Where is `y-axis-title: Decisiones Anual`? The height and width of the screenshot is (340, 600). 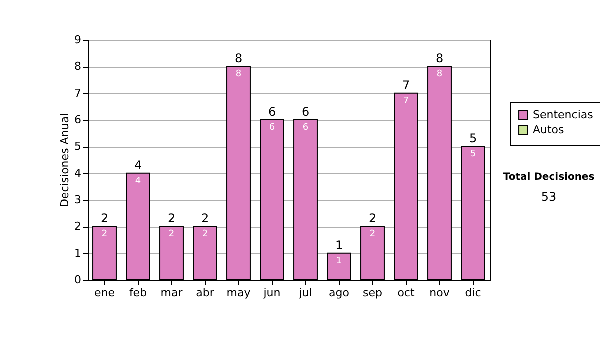 y-axis-title: Decisiones Anual is located at coordinates (65, 160).